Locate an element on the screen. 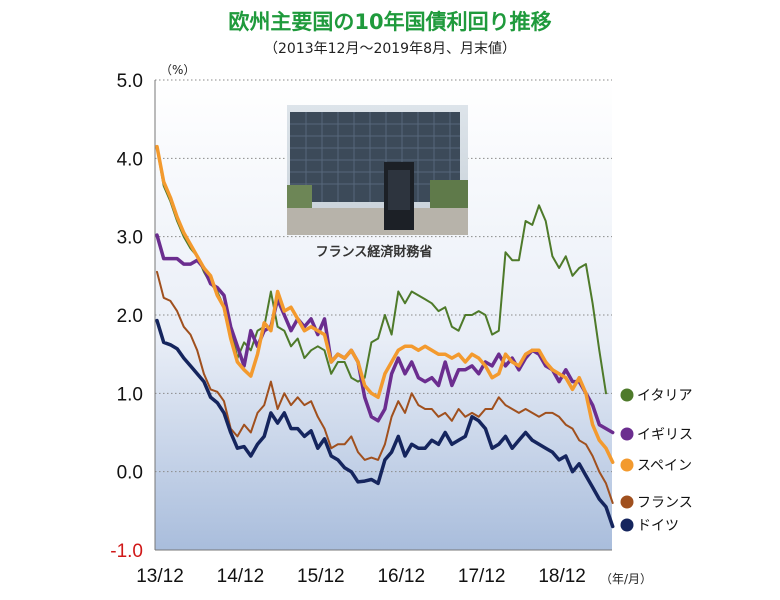 The image size is (780, 600). x-tick-label: 18/12 is located at coordinates (562, 576).